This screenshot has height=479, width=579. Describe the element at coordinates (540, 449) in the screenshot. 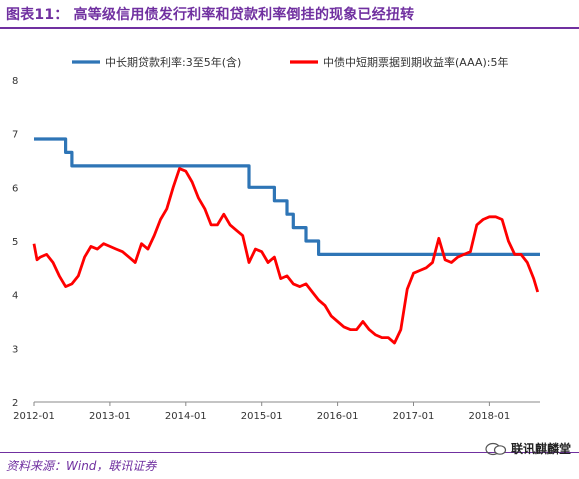

I see `watermark-text: 联讯麒麟堂` at that location.